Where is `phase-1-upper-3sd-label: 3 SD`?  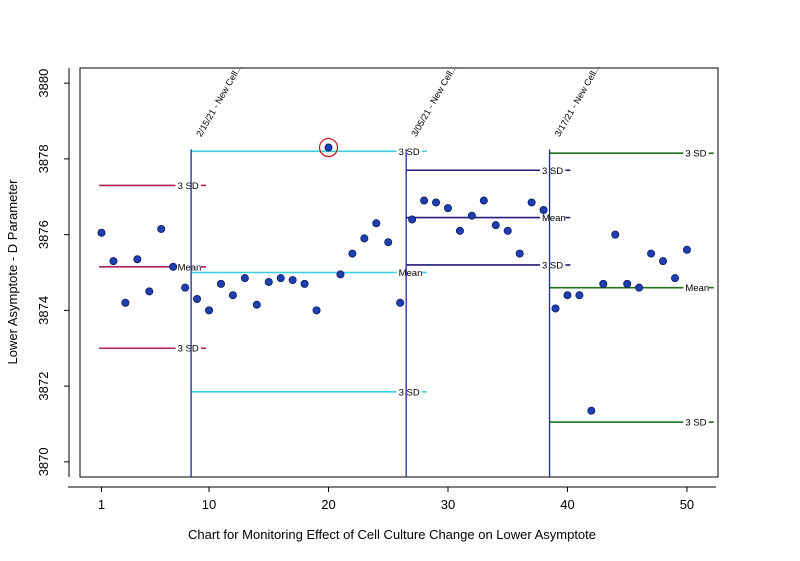
phase-1-upper-3sd-label: 3 SD is located at coordinates (188, 186).